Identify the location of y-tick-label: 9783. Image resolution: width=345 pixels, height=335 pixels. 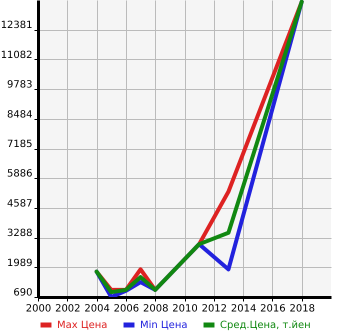
(19, 85).